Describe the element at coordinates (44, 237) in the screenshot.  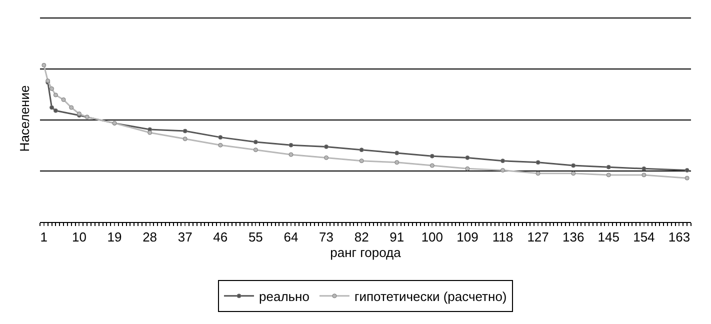
I see `x-tick-label: 1` at that location.